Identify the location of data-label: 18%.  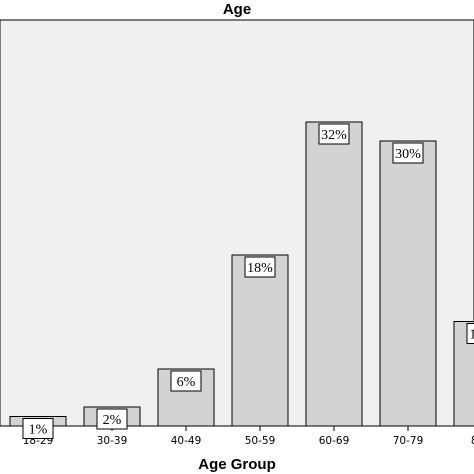
(260, 268).